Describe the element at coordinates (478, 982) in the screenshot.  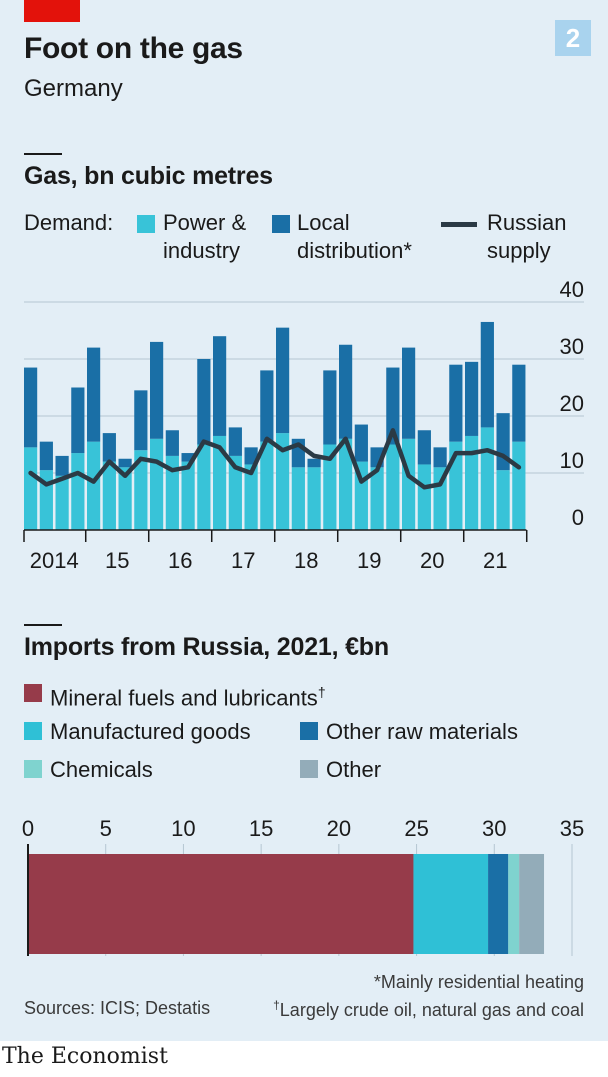
I see `footnote-residential: *Mainly residential heating` at that location.